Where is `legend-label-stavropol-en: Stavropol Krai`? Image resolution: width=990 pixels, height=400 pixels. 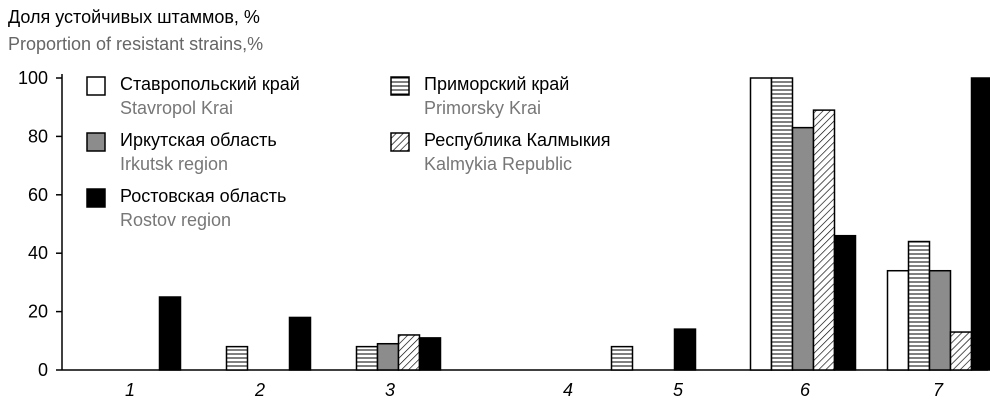 legend-label-stavropol-en: Stavropol Krai is located at coordinates (177, 108).